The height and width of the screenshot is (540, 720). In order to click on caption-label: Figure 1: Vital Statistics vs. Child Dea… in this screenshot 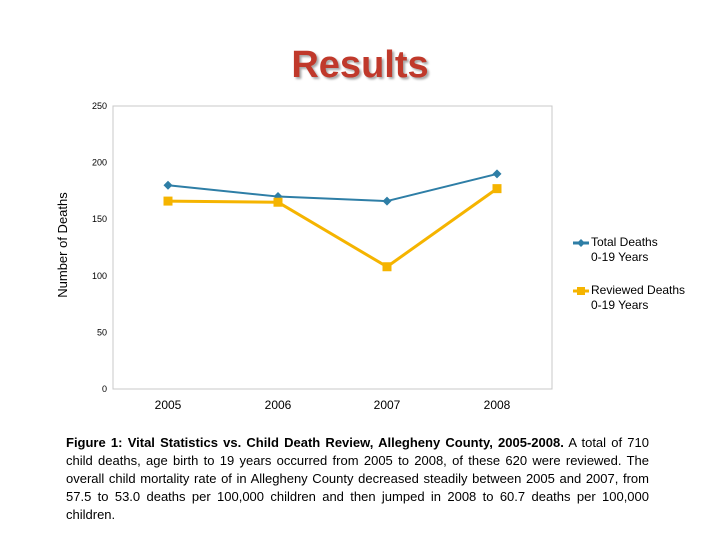, I will do `click(315, 442)`.